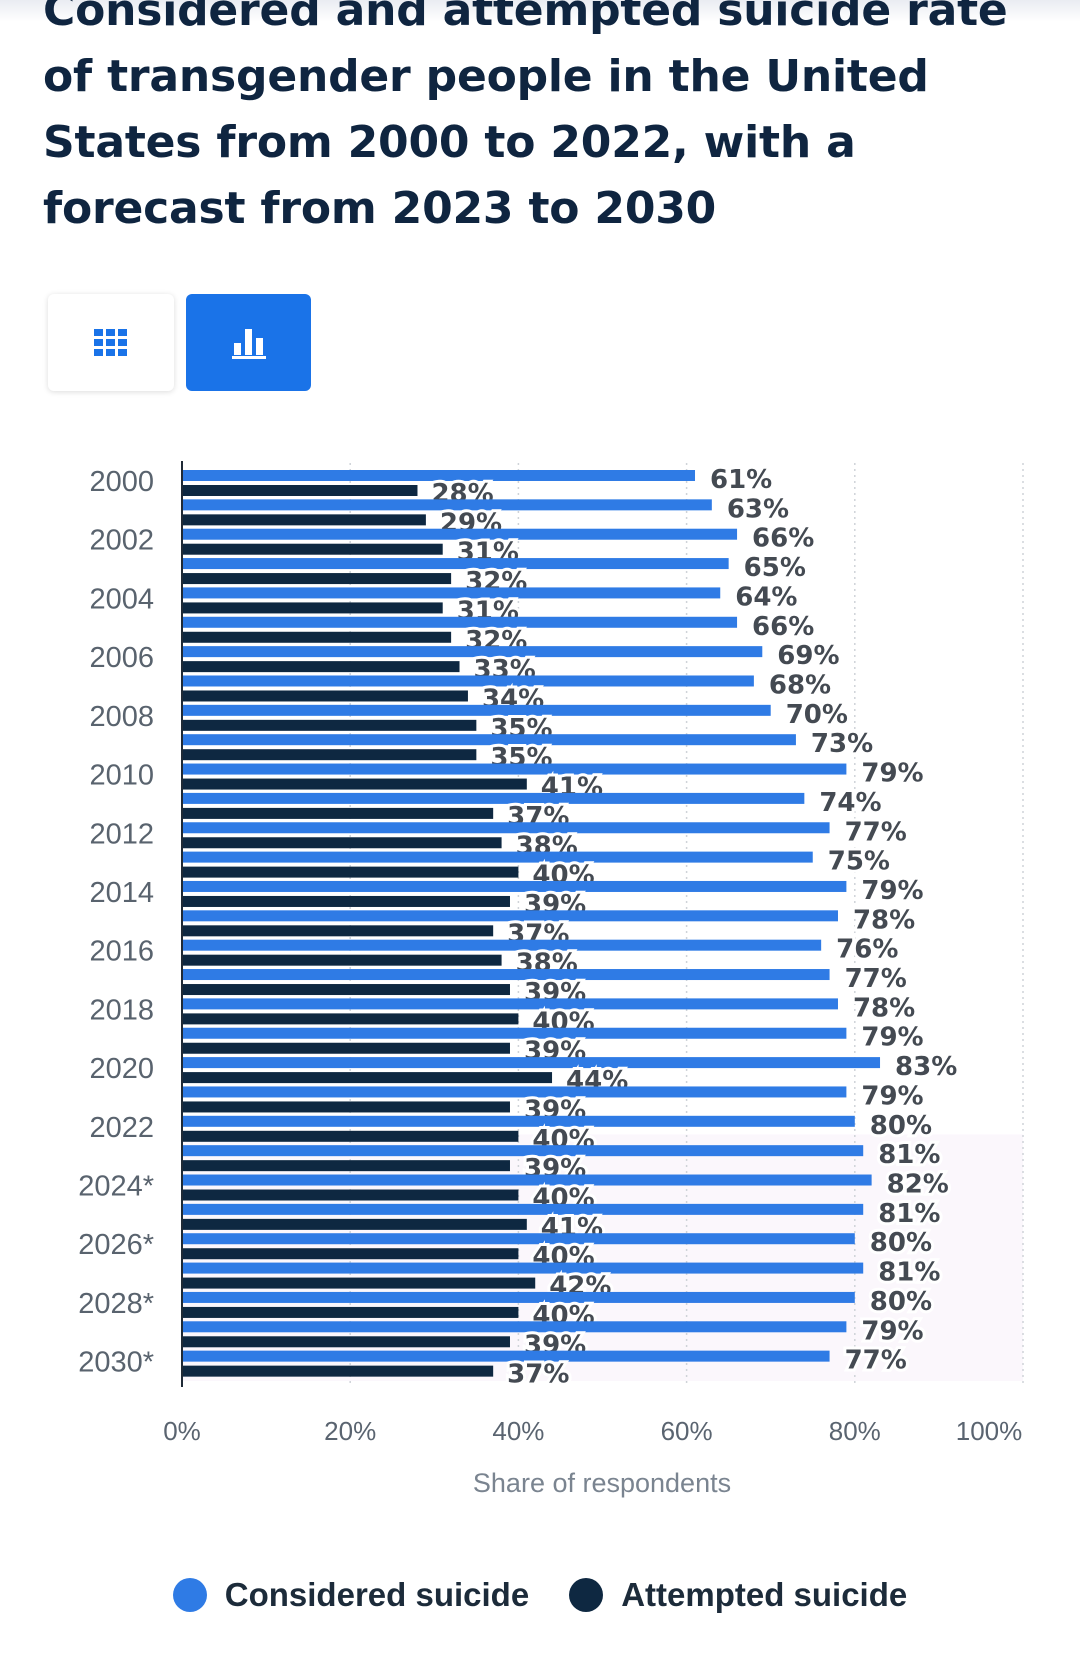 The height and width of the screenshot is (1656, 1080). What do you see at coordinates (121, 717) in the screenshot?
I see `y-tick-label: 2008` at bounding box center [121, 717].